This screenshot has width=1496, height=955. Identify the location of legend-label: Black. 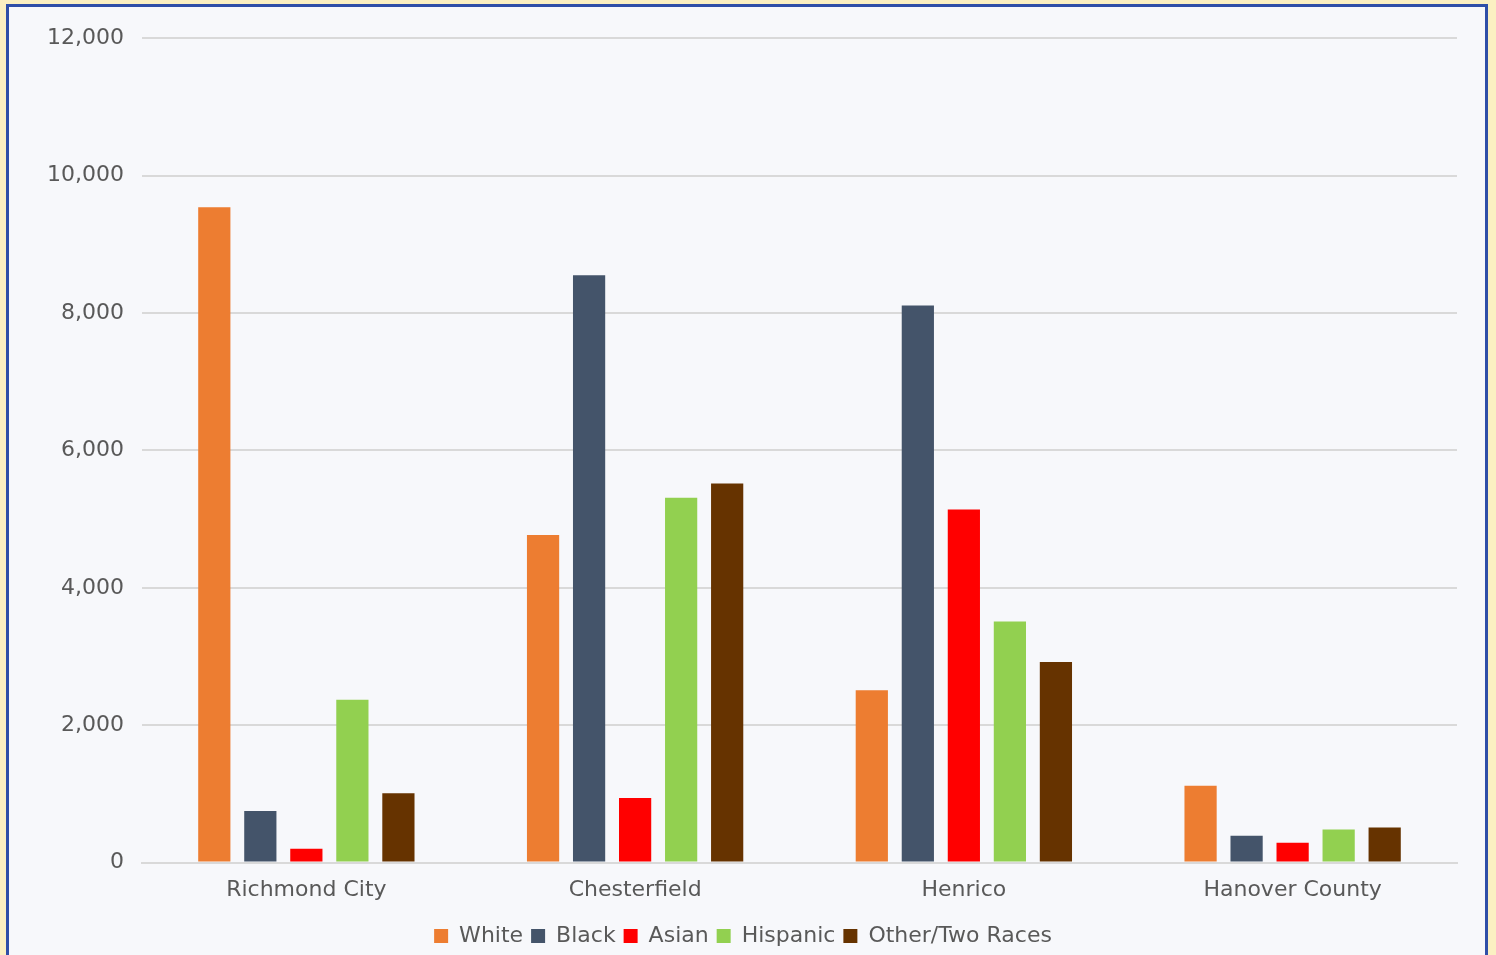
(586, 934).